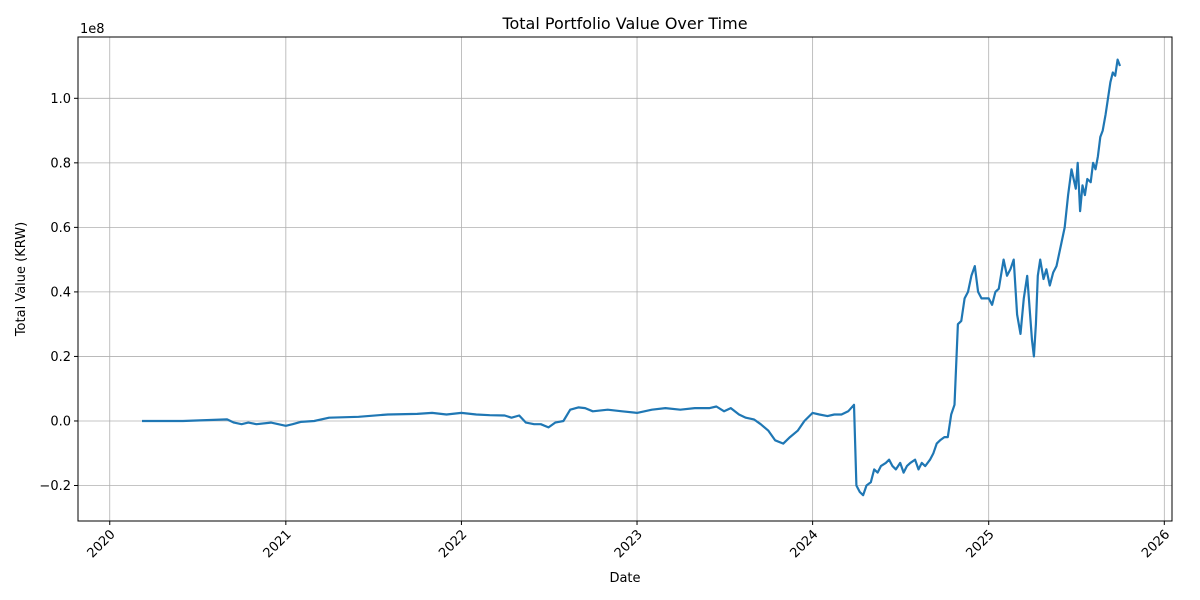  What do you see at coordinates (624, 23) in the screenshot?
I see `chart-title: Total Portfolio Value Over Time` at bounding box center [624, 23].